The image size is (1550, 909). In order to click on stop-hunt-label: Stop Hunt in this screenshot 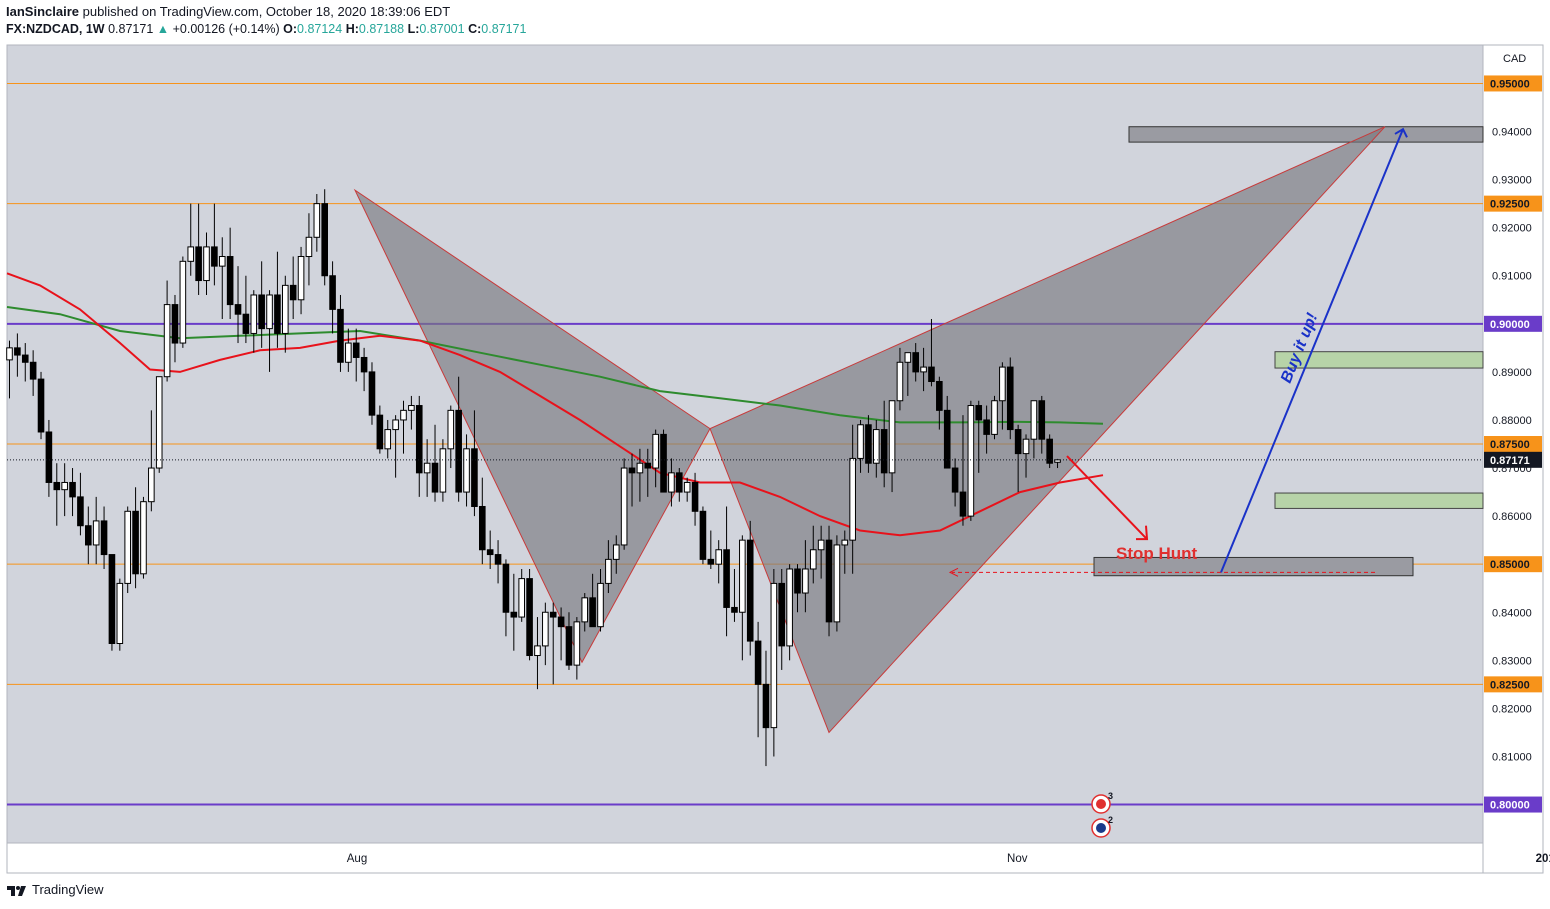, I will do `click(1157, 553)`.